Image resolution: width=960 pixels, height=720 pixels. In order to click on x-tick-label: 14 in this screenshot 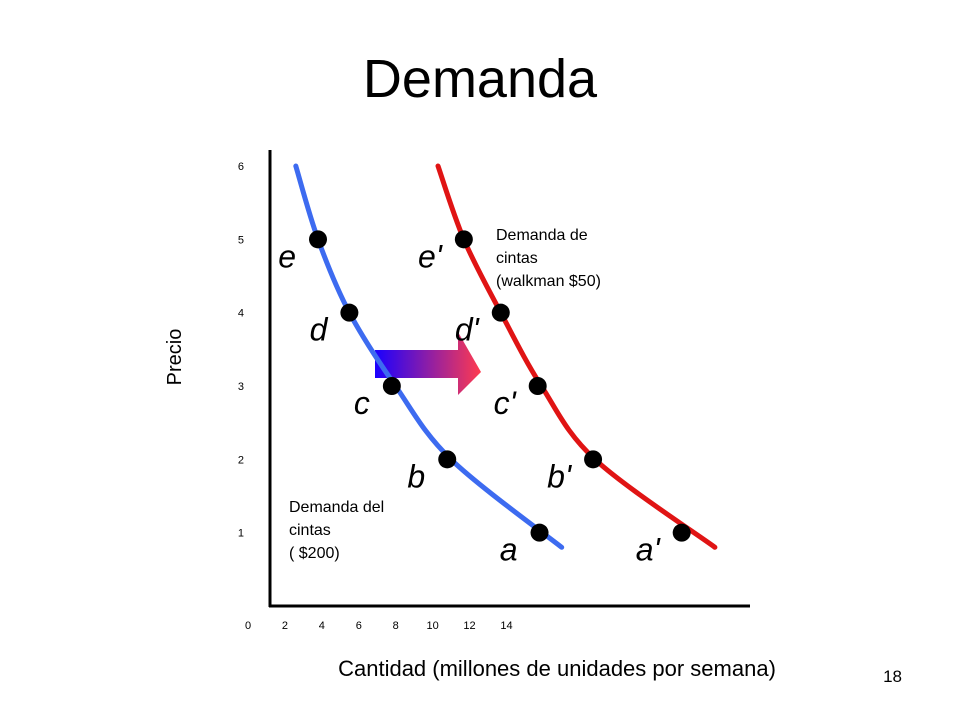, I will do `click(506, 626)`.